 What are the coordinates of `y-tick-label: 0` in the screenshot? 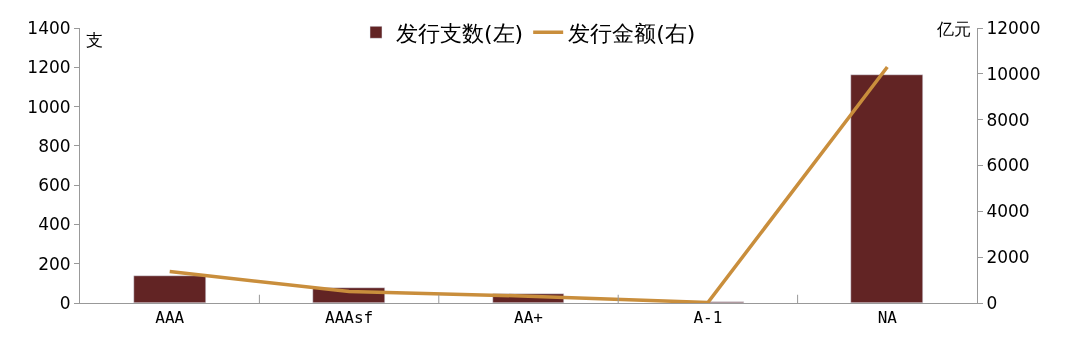 It's located at (65, 302).